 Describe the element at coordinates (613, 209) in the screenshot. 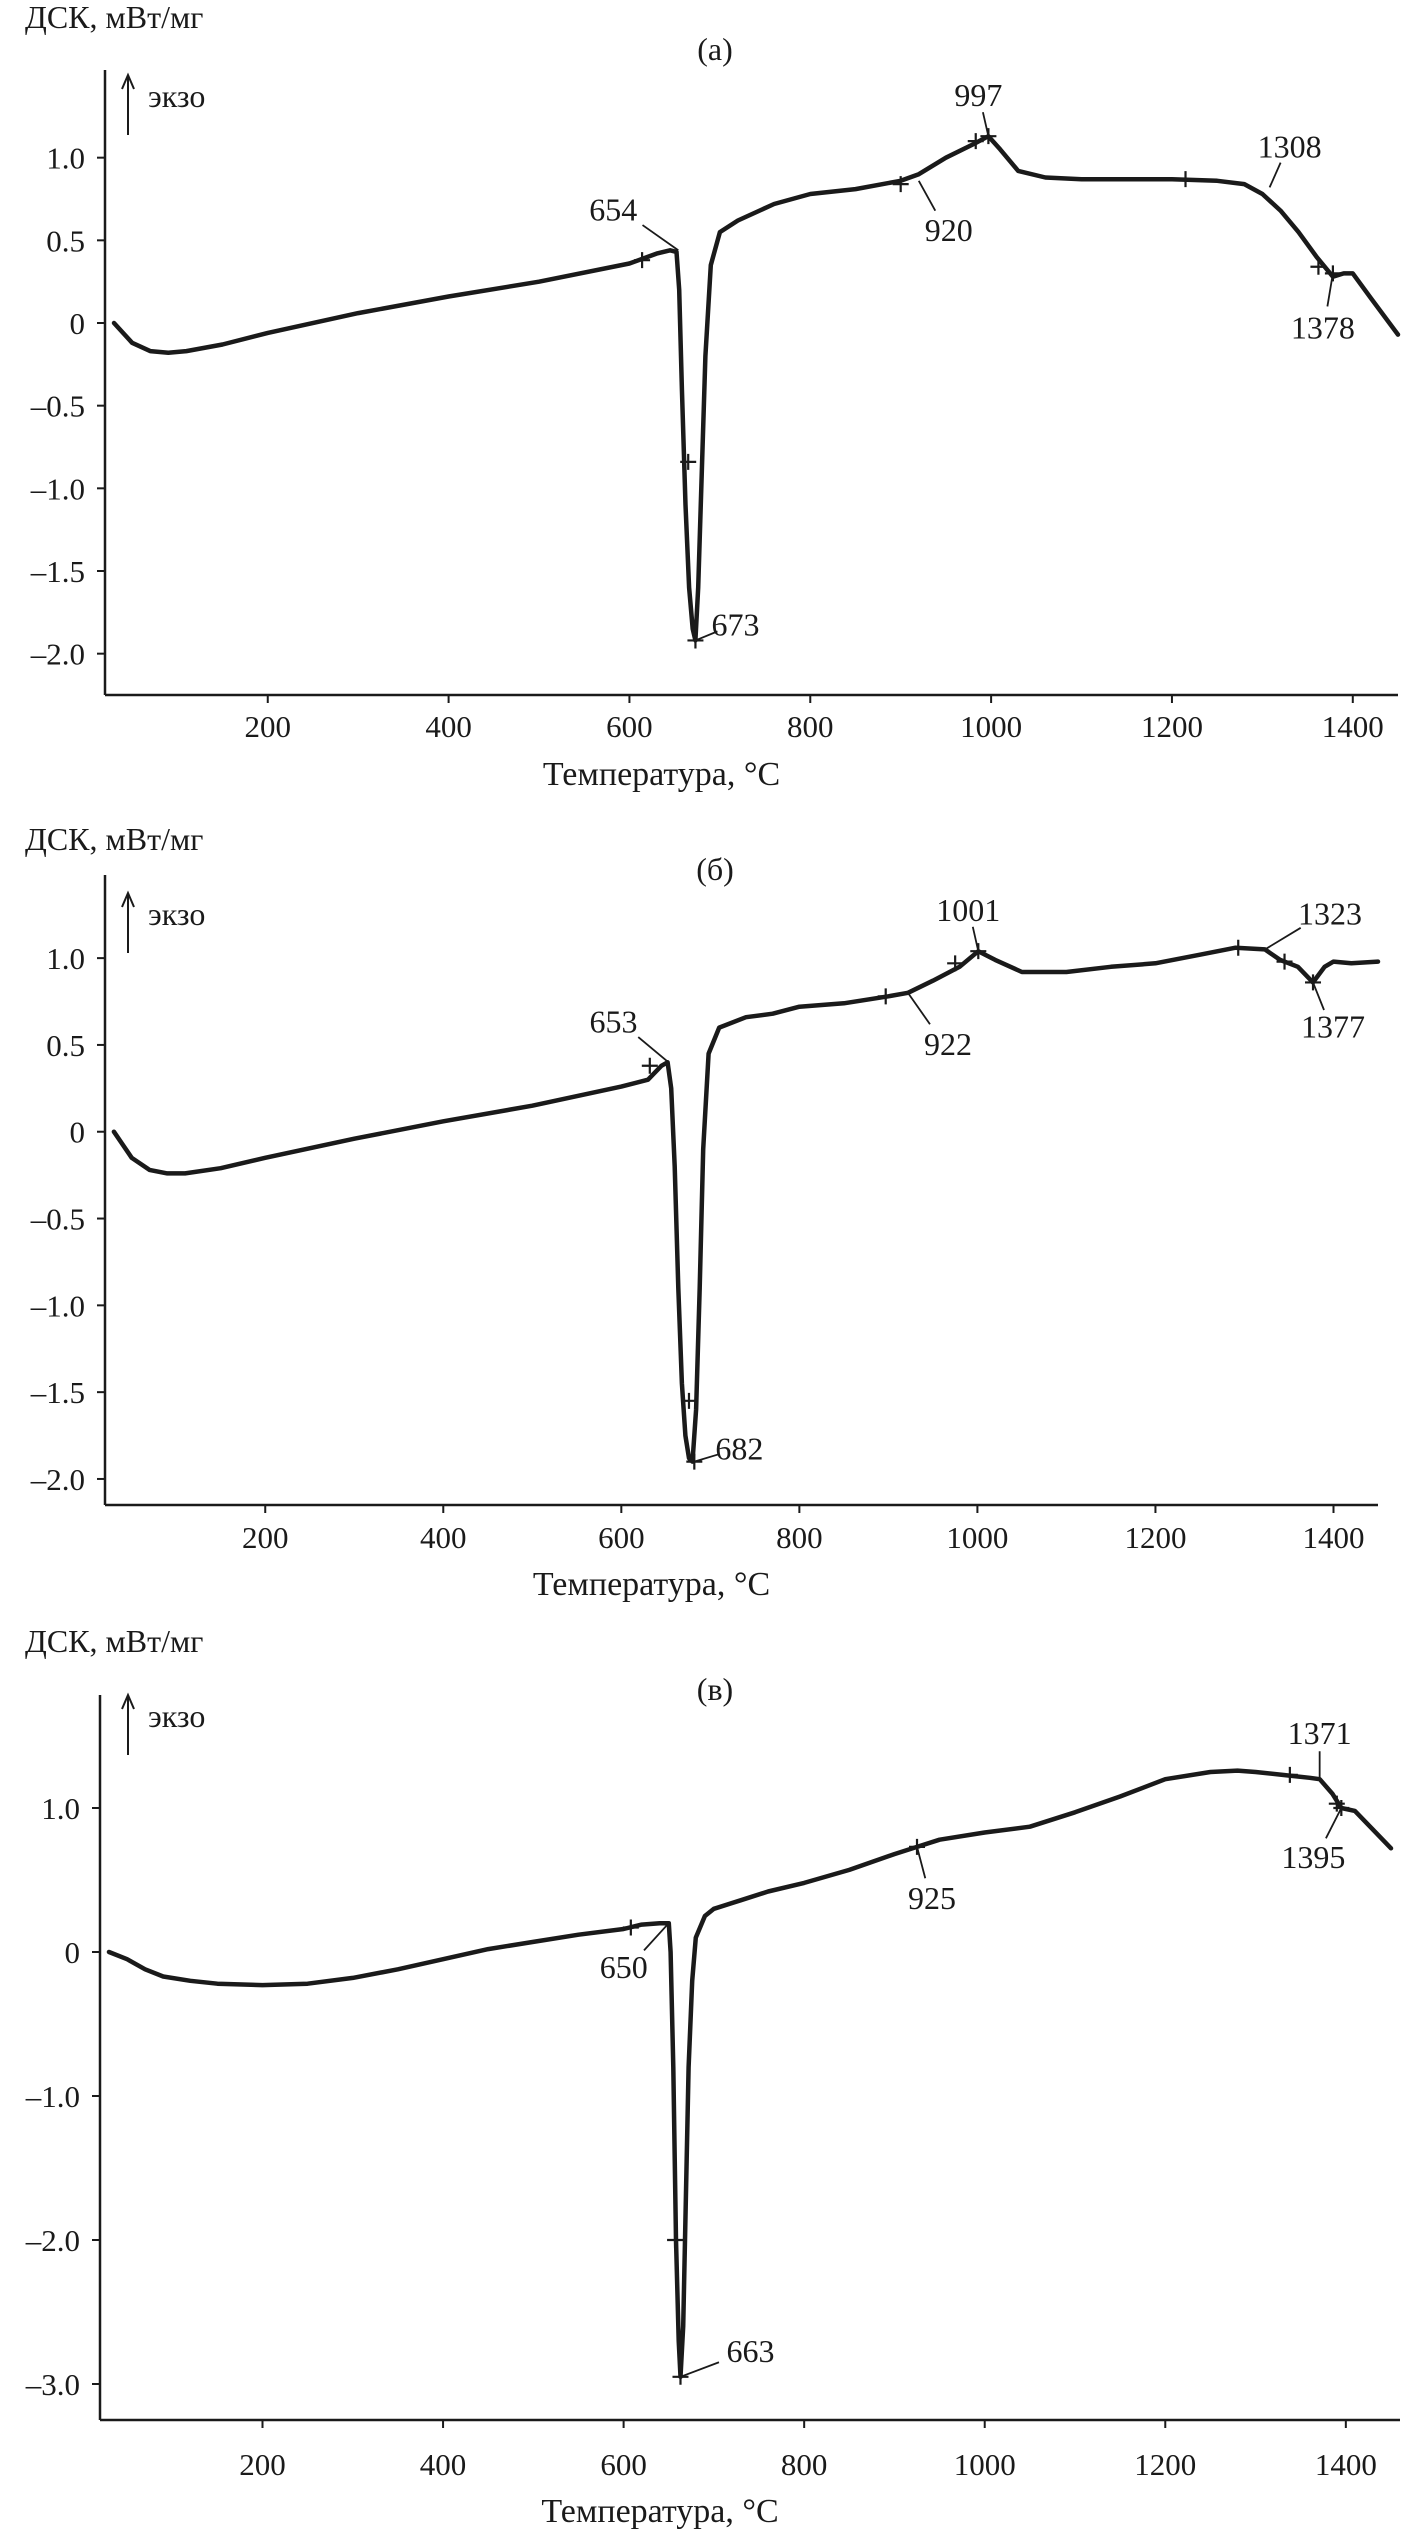

I see `annotation-label: 654` at that location.